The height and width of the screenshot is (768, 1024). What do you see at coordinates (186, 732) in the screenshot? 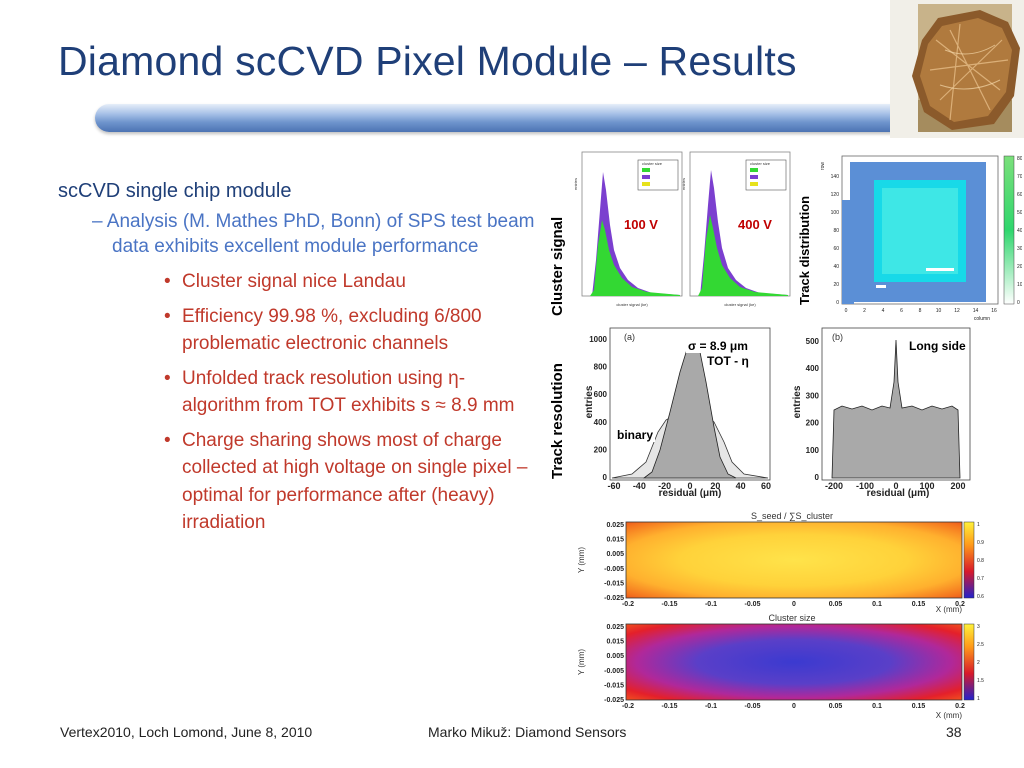
I see `footer-event: Vertex2010, Loch Lomond, June 8, 2010` at bounding box center [186, 732].